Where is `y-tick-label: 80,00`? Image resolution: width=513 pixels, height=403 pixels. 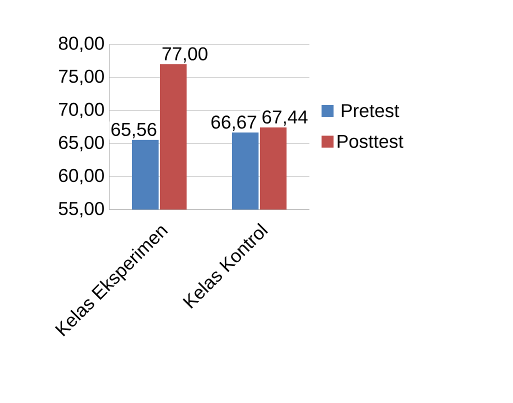 y-tick-label: 80,00 is located at coordinates (81, 44).